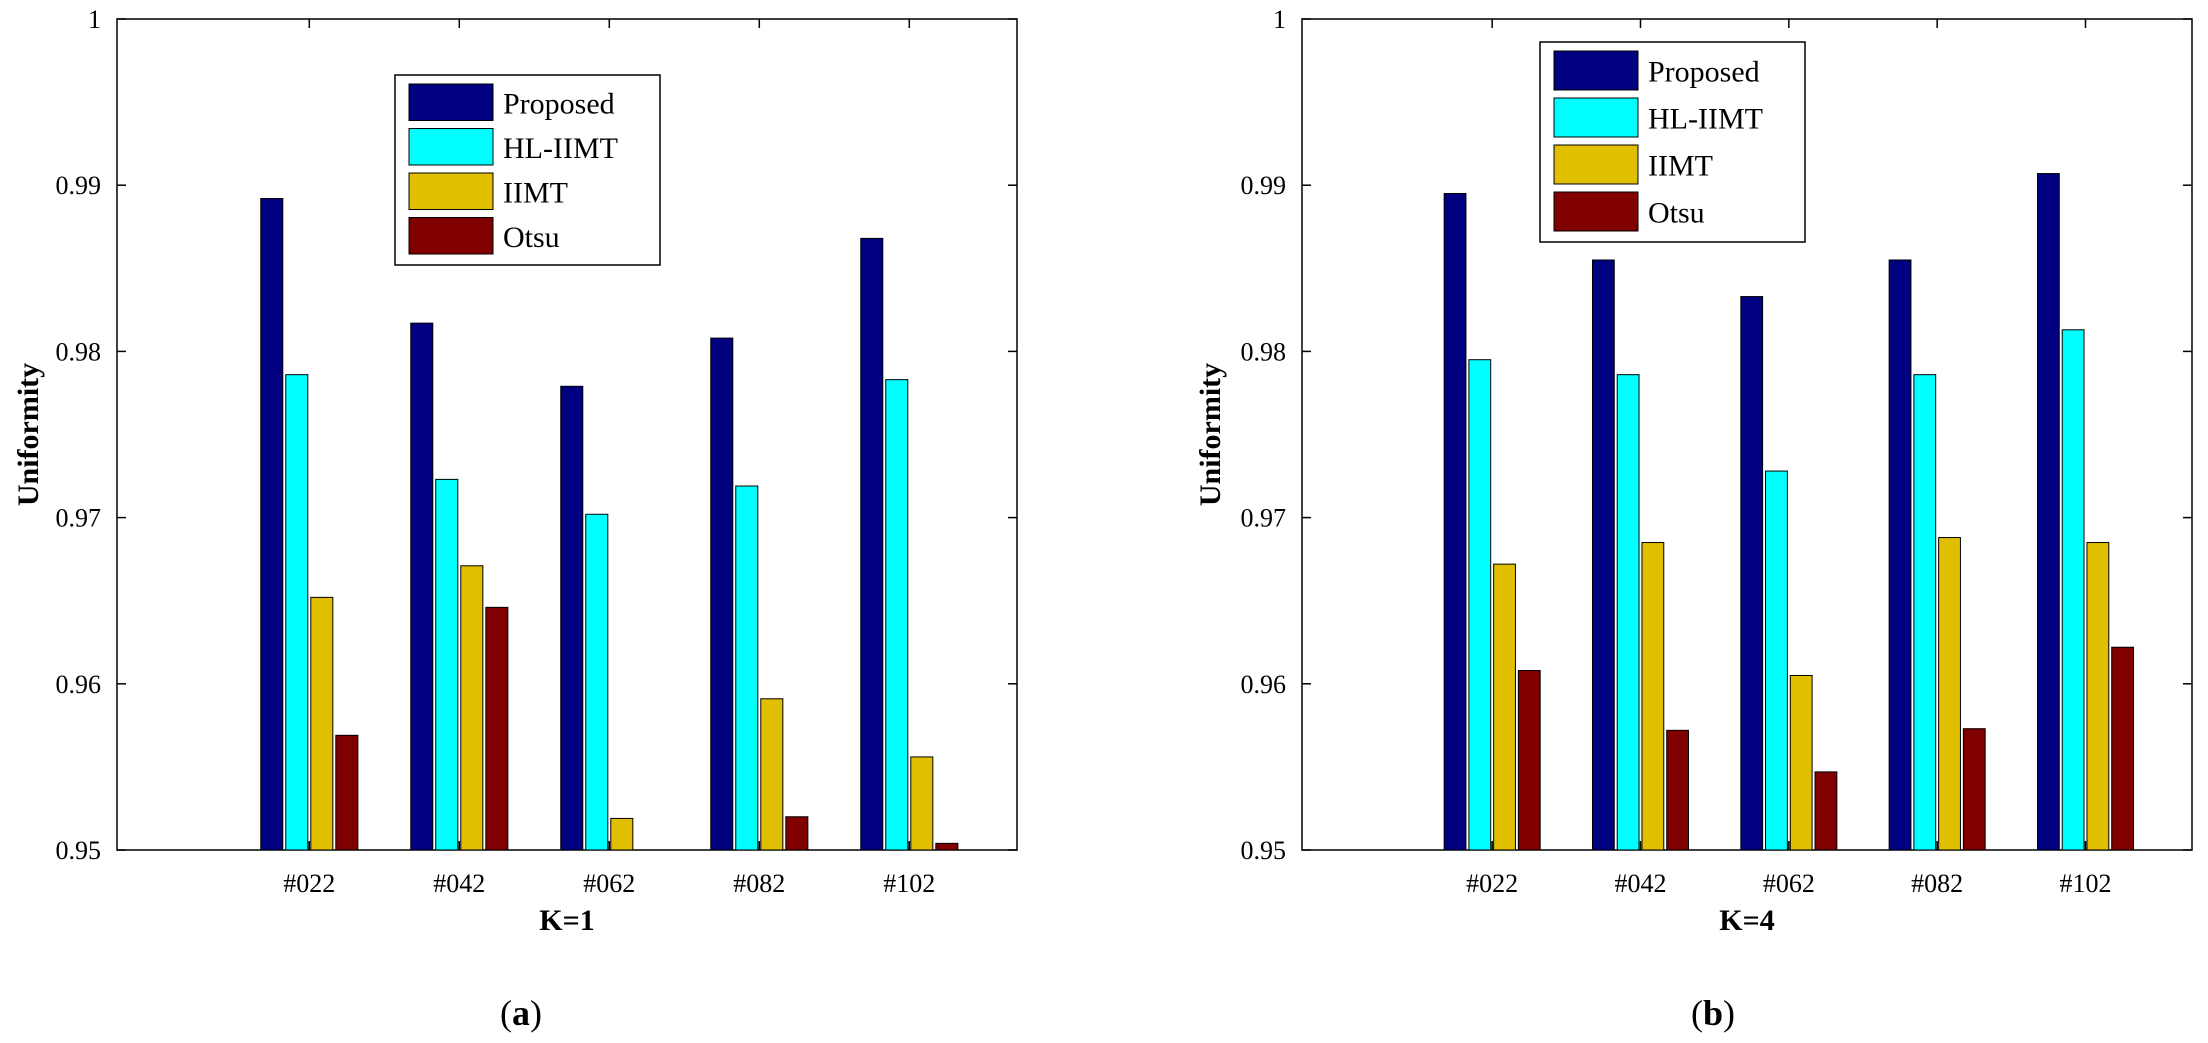 Image resolution: width=2208 pixels, height=1043 pixels. Describe the element at coordinates (521, 1013) in the screenshot. I see `panel-caption: (a)` at that location.